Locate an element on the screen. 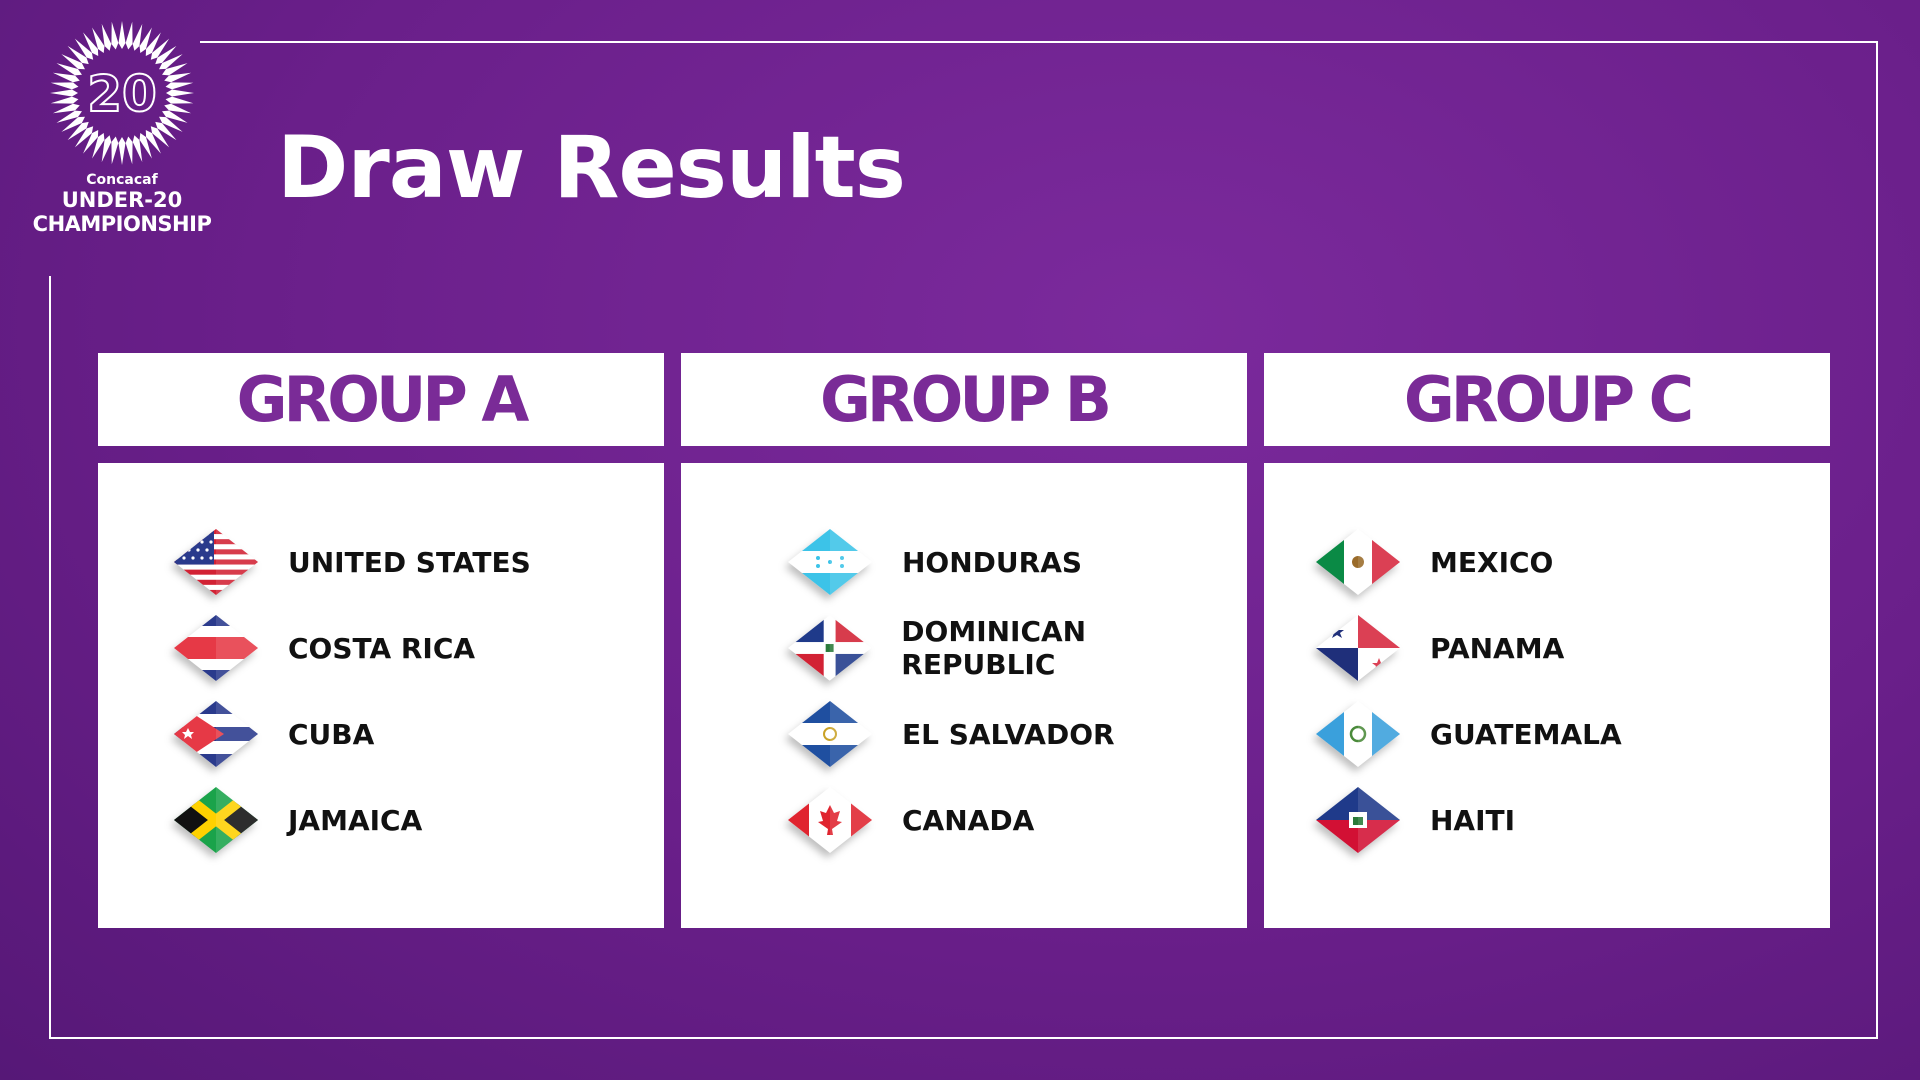 This screenshot has height=1080, width=1920. team-list-item: UNITED STATES is located at coordinates (352, 562).